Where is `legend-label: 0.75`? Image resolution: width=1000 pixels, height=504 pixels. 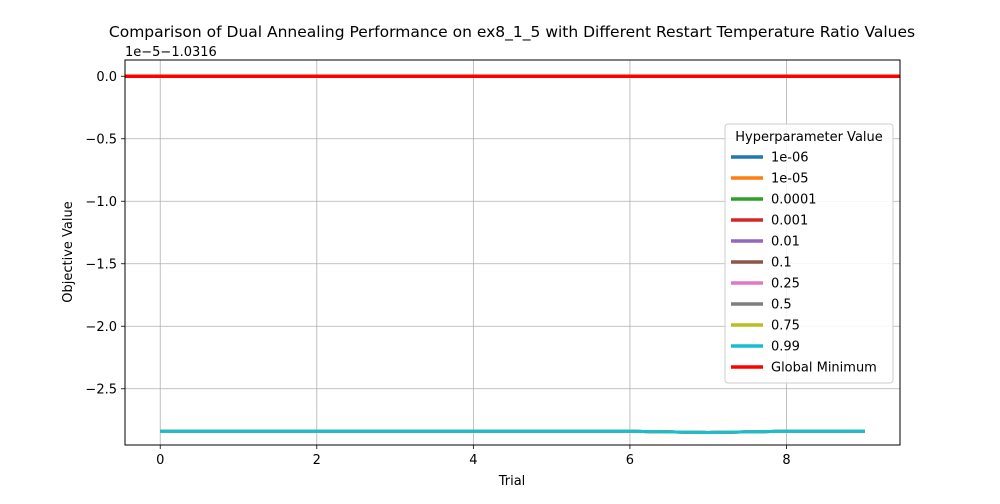 legend-label: 0.75 is located at coordinates (785, 326).